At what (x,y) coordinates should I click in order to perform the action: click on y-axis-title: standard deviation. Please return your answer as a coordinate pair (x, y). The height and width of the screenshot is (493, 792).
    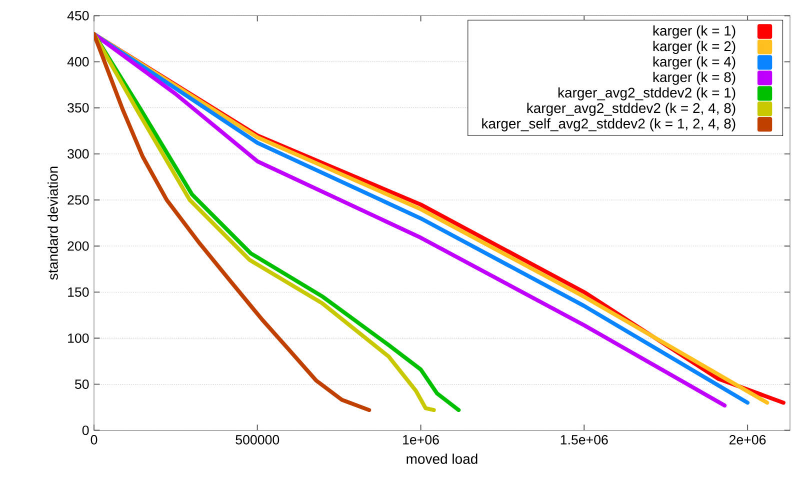
    Looking at the image, I should click on (53, 223).